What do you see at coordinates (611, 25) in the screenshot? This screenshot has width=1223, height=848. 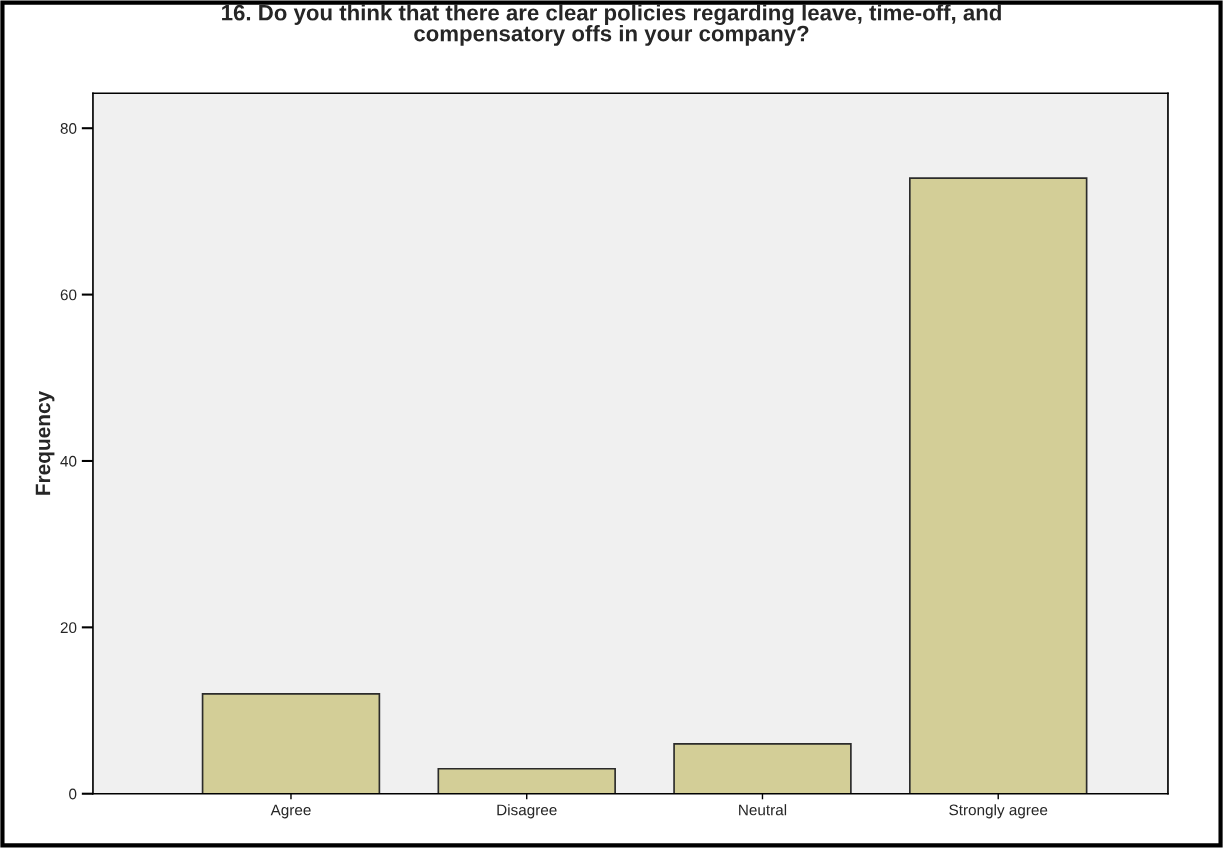 I see `chart-title: 16. Do you think that there are clear policies regarding leave, time-off, and compensatory offs in your company?` at bounding box center [611, 25].